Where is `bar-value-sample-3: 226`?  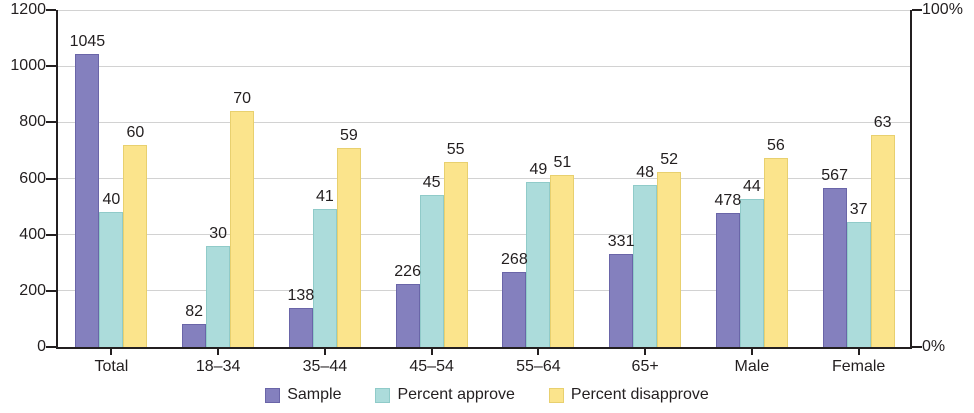 bar-value-sample-3: 226 is located at coordinates (407, 271).